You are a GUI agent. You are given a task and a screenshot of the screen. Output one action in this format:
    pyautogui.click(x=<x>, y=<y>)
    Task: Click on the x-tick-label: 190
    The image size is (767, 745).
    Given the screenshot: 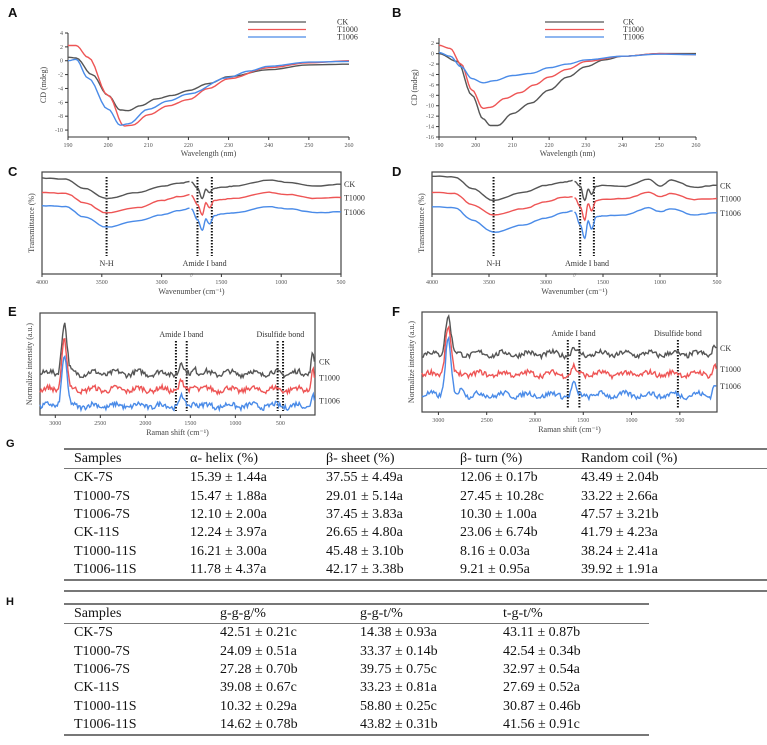 What is the action you would take?
    pyautogui.click(x=439, y=146)
    